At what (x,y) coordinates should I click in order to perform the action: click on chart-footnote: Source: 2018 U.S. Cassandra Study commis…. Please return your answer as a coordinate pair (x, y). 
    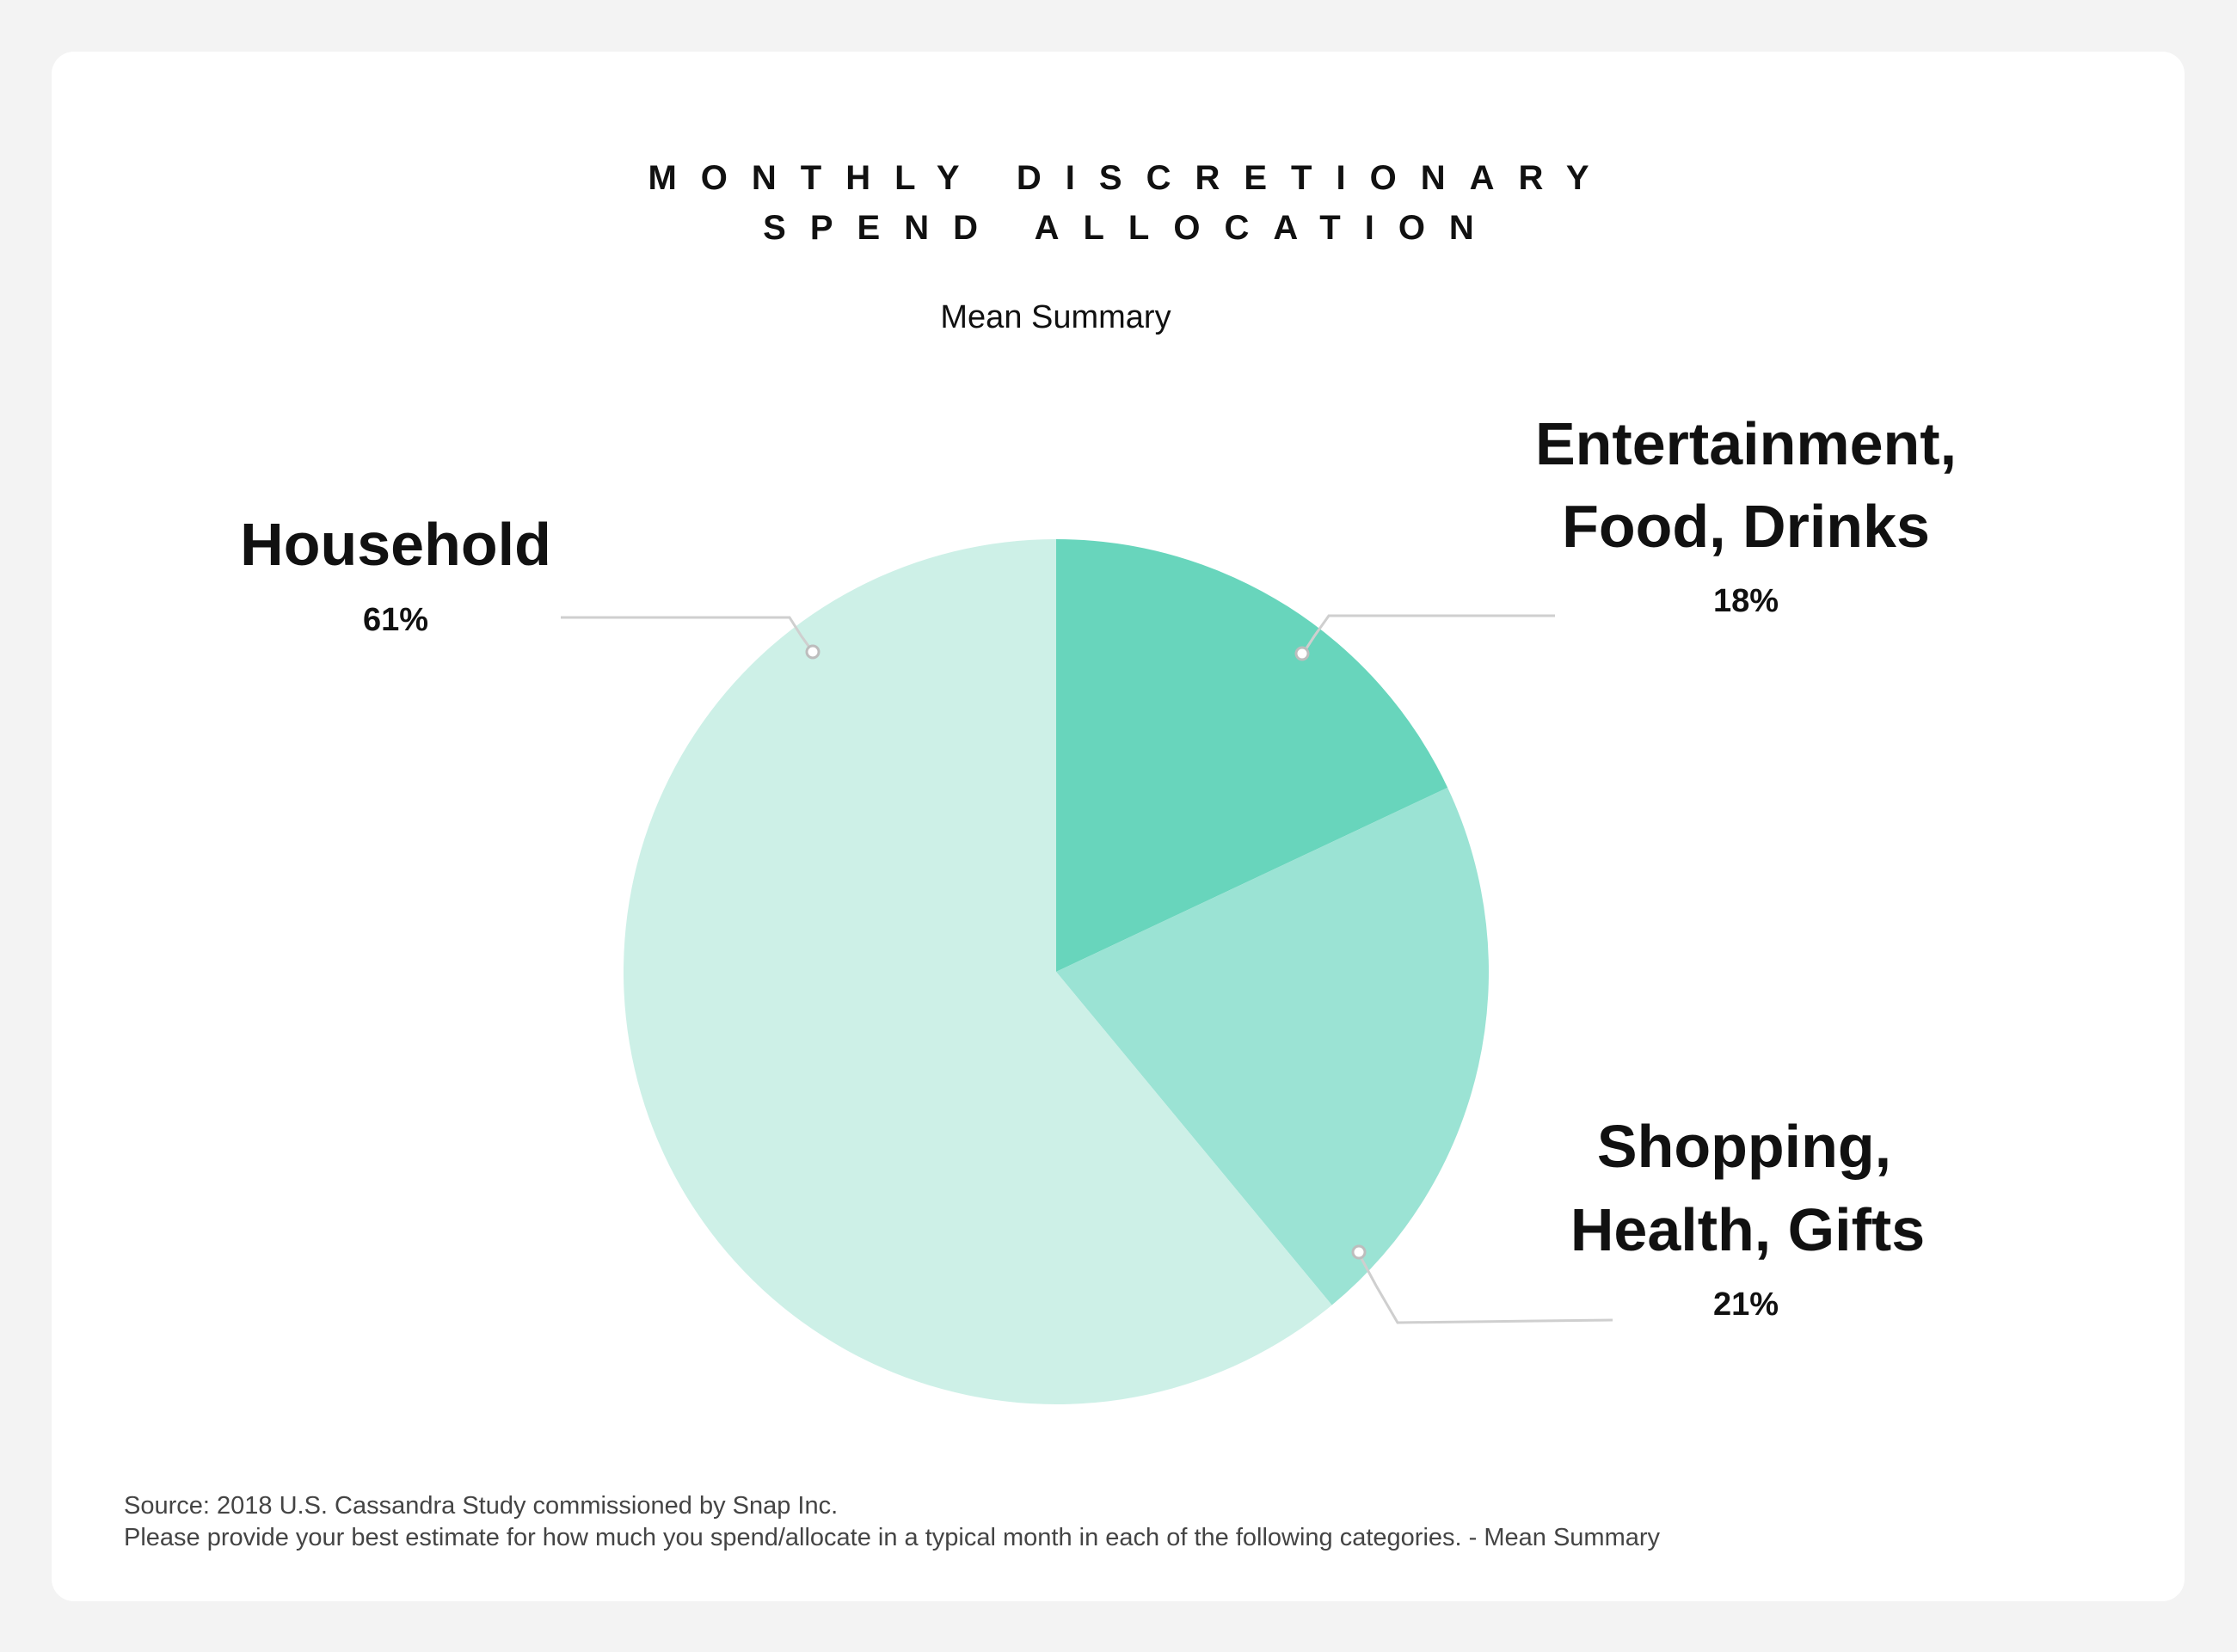
    Looking at the image, I should click on (892, 1522).